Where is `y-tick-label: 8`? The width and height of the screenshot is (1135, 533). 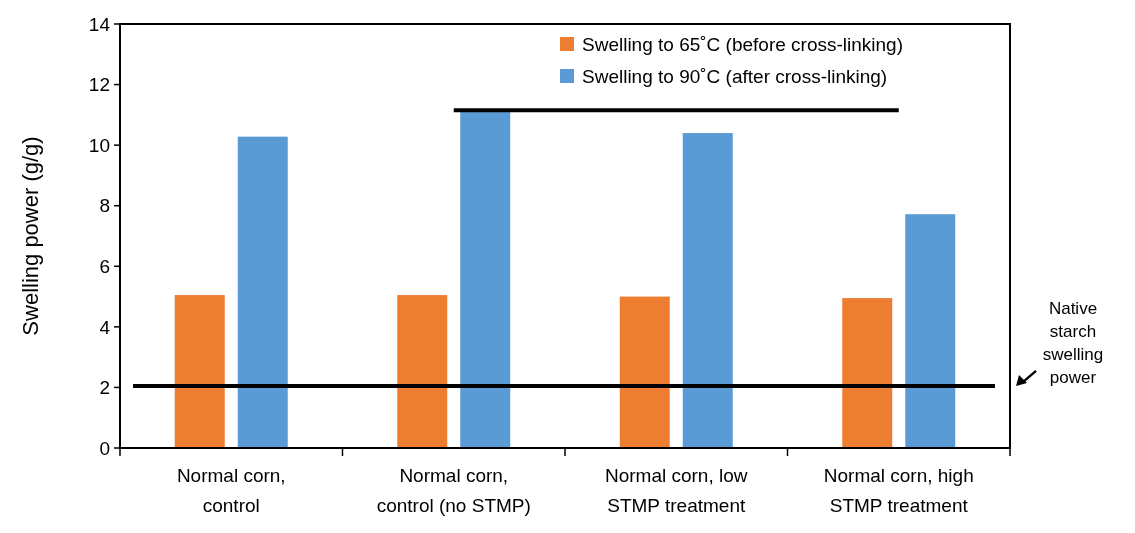
y-tick-label: 8 is located at coordinates (104, 206).